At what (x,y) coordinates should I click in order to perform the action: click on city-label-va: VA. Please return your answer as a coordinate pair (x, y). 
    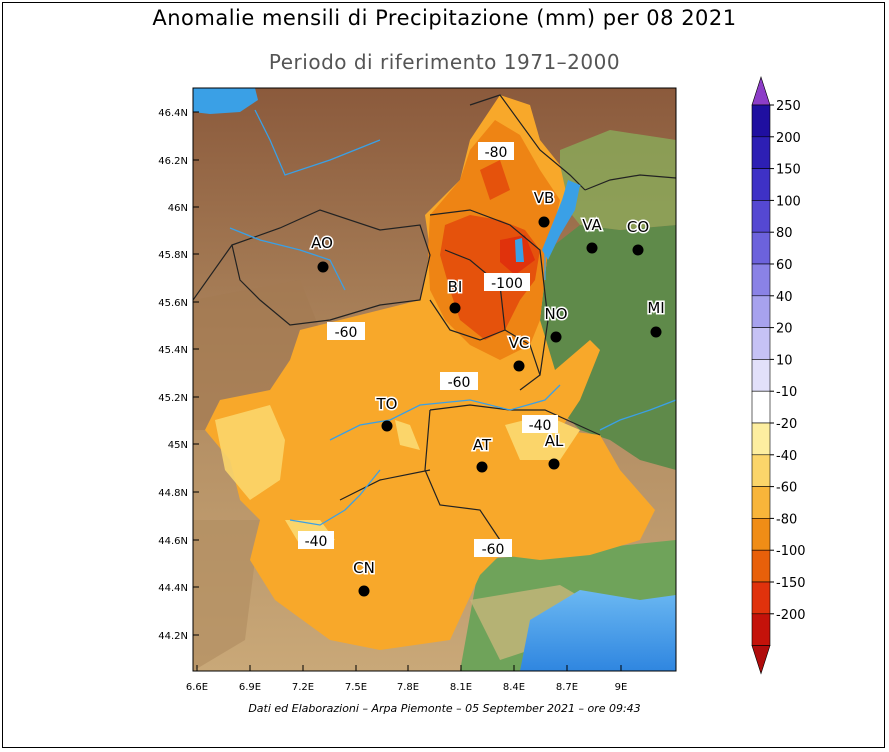
    Looking at the image, I should click on (592, 225).